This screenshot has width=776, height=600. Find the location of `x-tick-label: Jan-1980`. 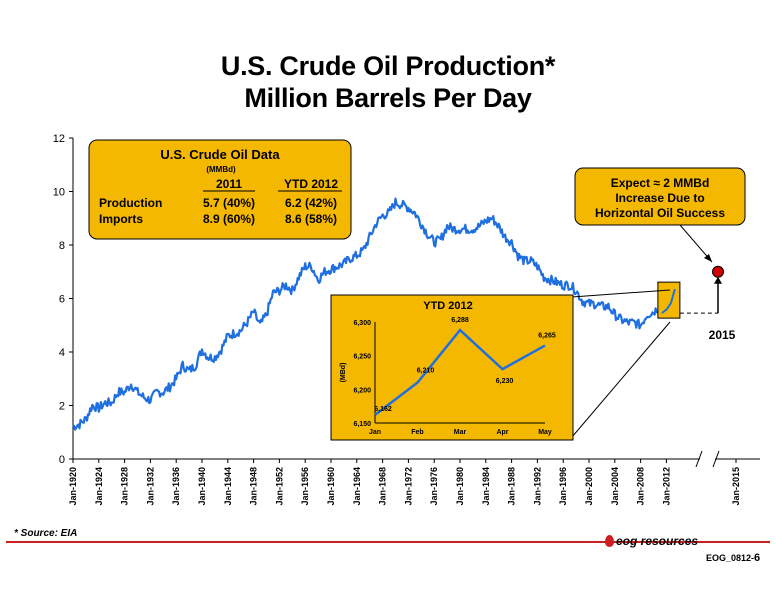

x-tick-label: Jan-1980 is located at coordinates (460, 486).